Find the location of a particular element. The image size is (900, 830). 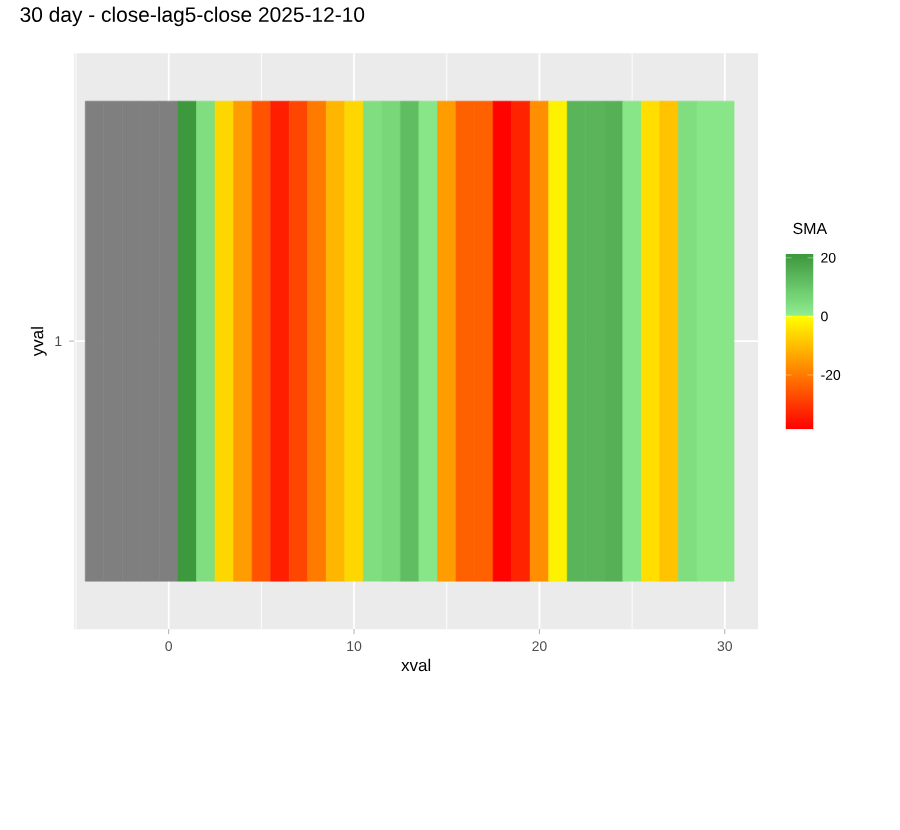

y-axis-title: yval is located at coordinates (38, 341).